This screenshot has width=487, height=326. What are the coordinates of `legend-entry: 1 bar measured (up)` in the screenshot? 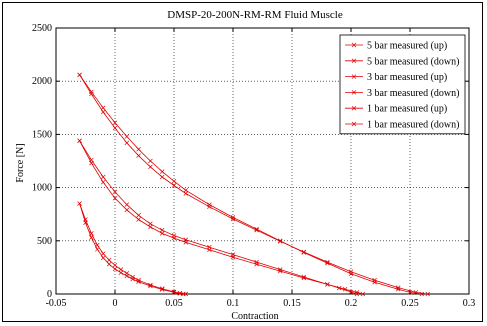 It's located at (407, 109).